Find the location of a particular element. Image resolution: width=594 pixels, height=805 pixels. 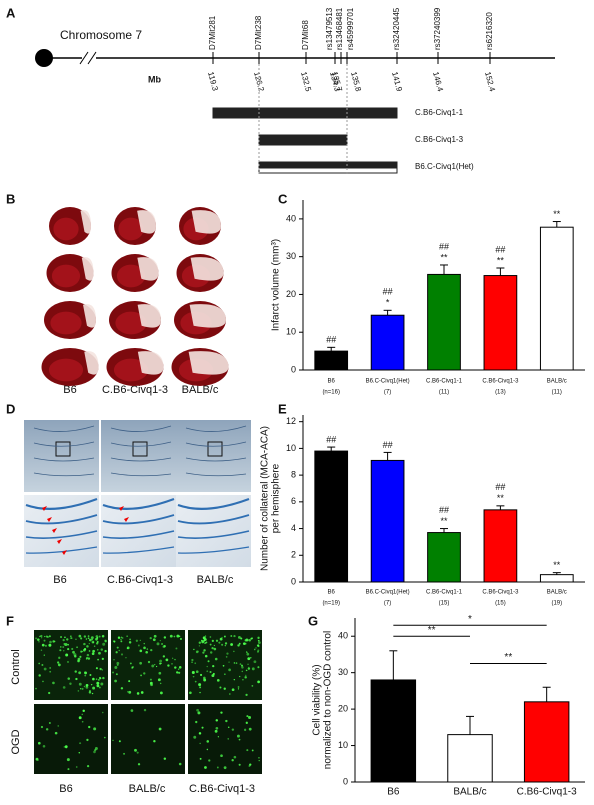

break is located at coordinates (92, 58).